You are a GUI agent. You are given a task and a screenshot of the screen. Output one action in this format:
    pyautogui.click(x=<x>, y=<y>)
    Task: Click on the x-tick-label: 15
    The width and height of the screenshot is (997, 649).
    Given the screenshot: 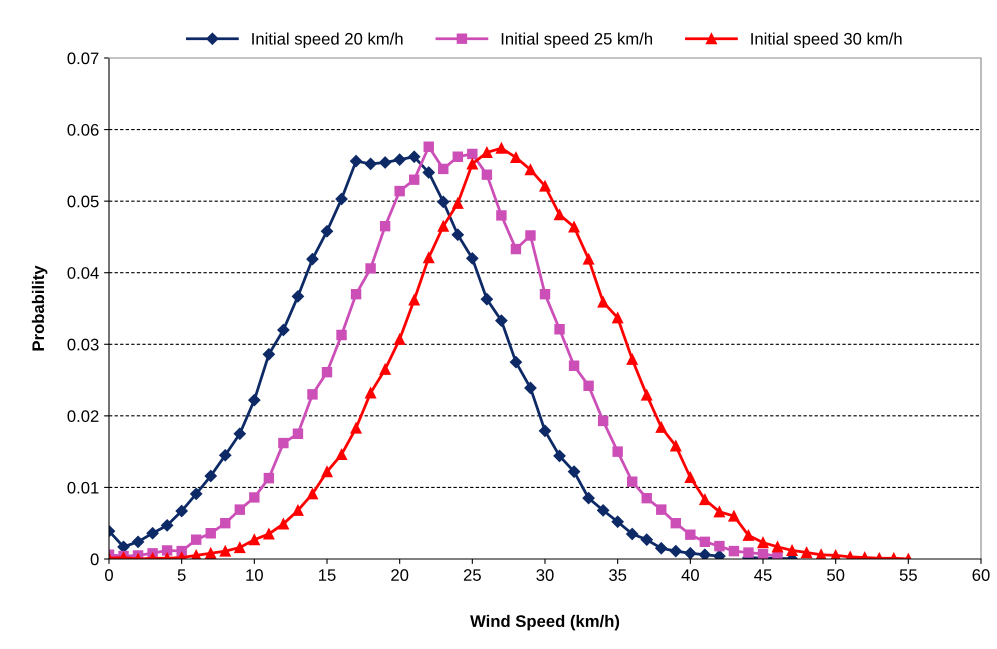 What is the action you would take?
    pyautogui.click(x=327, y=575)
    